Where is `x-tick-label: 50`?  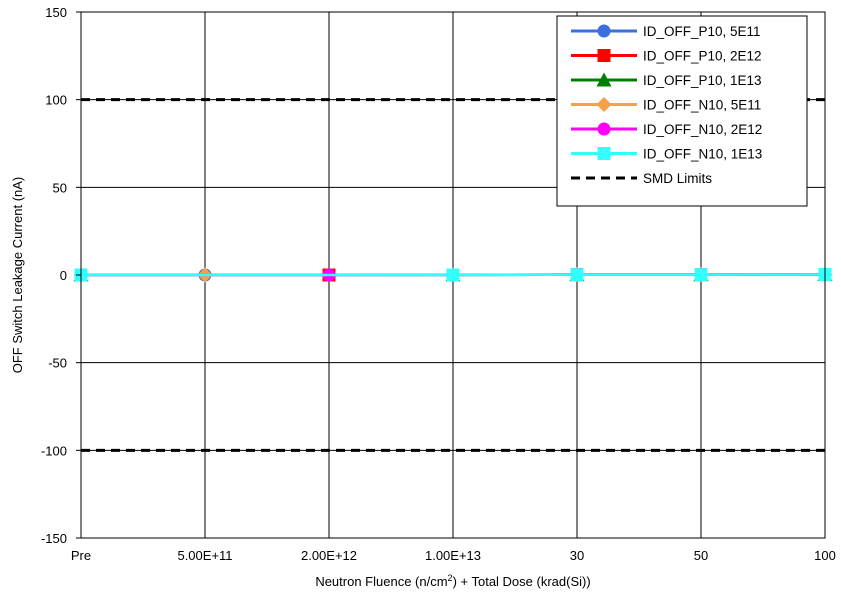
x-tick-label: 50 is located at coordinates (701, 555).